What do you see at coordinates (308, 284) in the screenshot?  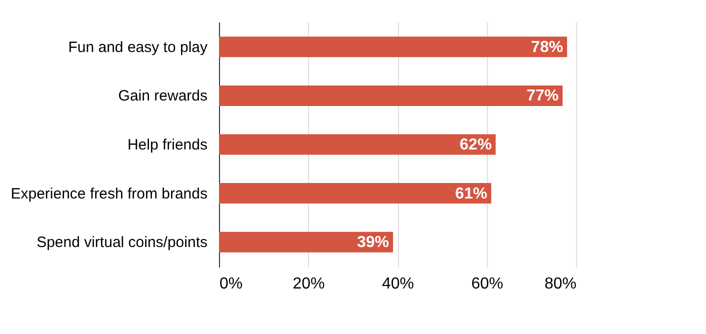 I see `x-tick-label: 20%` at bounding box center [308, 284].